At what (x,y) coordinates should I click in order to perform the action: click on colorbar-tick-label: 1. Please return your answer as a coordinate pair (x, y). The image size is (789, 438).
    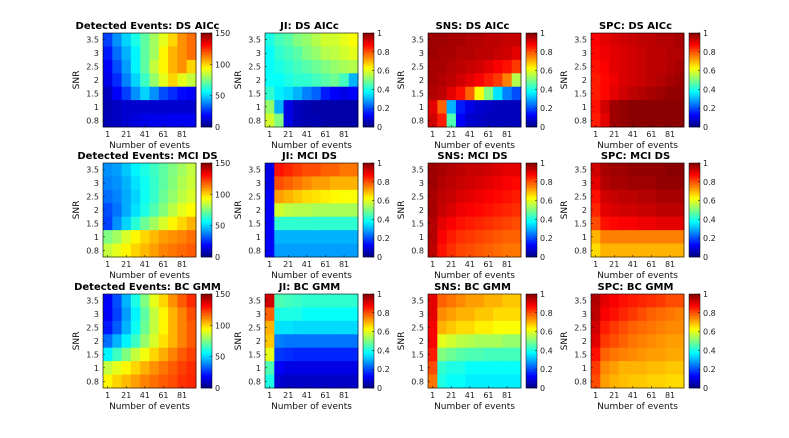
    Looking at the image, I should click on (379, 33).